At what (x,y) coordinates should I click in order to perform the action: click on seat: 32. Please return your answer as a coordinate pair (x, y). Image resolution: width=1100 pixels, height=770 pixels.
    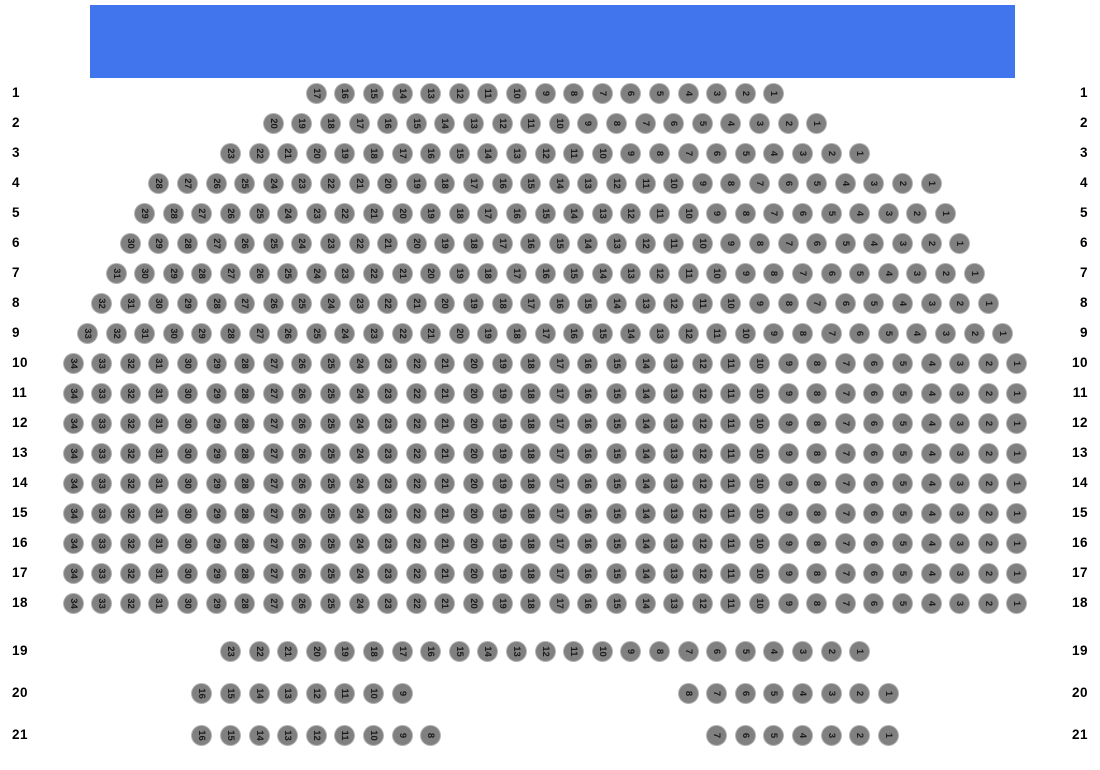
    Looking at the image, I should click on (116, 333).